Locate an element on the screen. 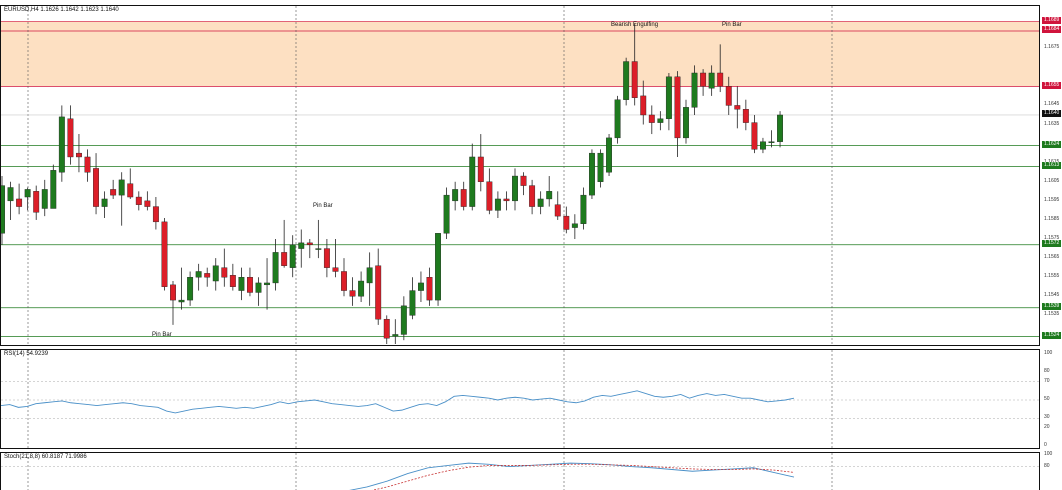 This screenshot has height=490, width=1062. price-tick-label: 1.1635 is located at coordinates (1052, 123).